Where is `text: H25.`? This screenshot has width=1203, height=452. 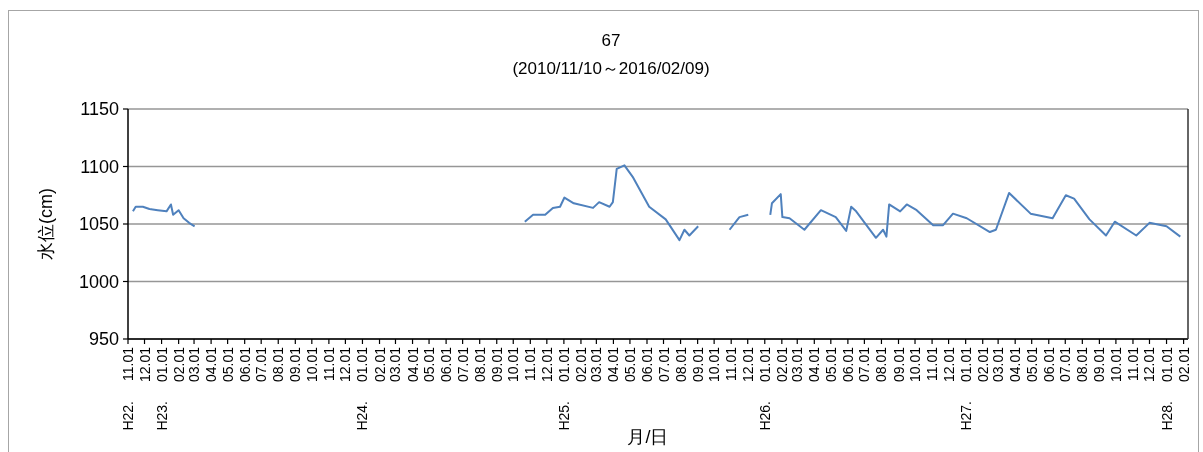 text: H25. is located at coordinates (563, 416).